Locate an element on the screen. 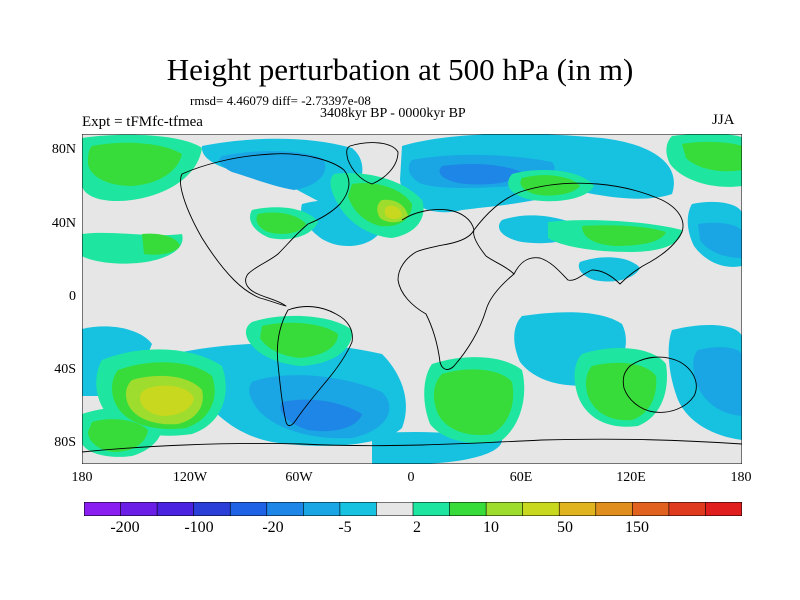 Image resolution: width=800 pixels, height=600 pixels. lon-label-60e: 60E is located at coordinates (521, 477).